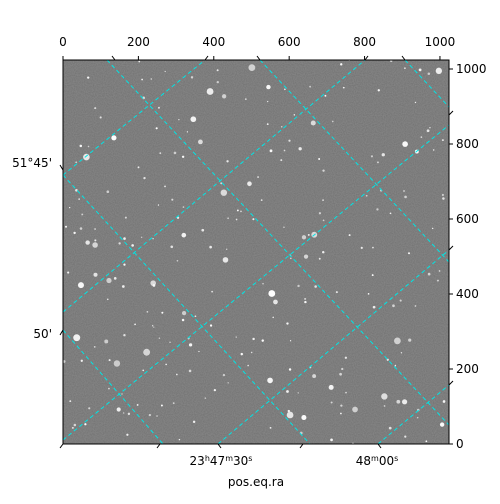 This screenshot has height=504, width=500. I want to click on x-tick-label: 0, so click(63, 42).